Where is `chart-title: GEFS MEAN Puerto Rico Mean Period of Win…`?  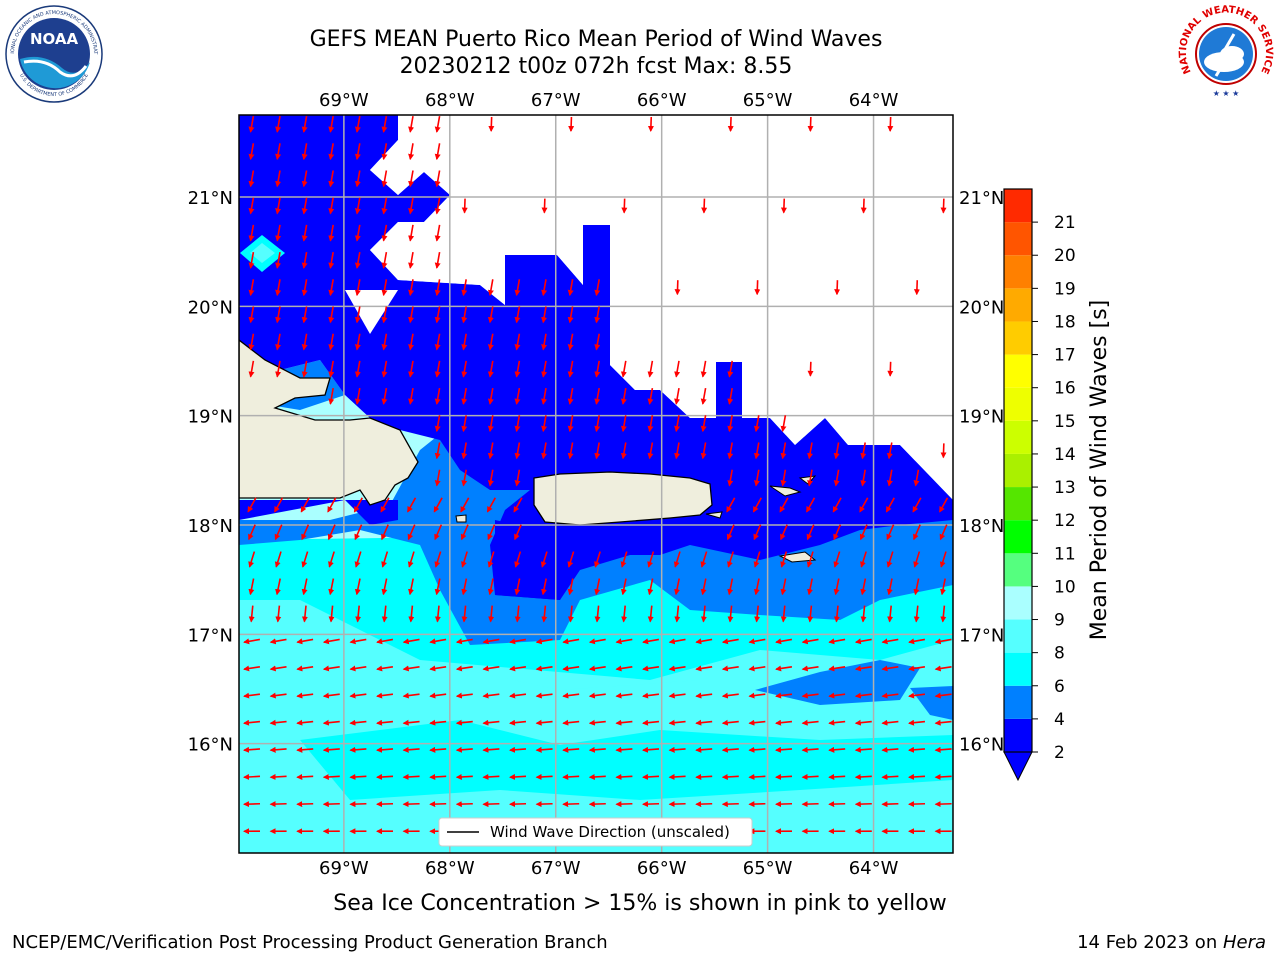
chart-title: GEFS MEAN Puerto Rico Mean Period of Win… is located at coordinates (596, 39).